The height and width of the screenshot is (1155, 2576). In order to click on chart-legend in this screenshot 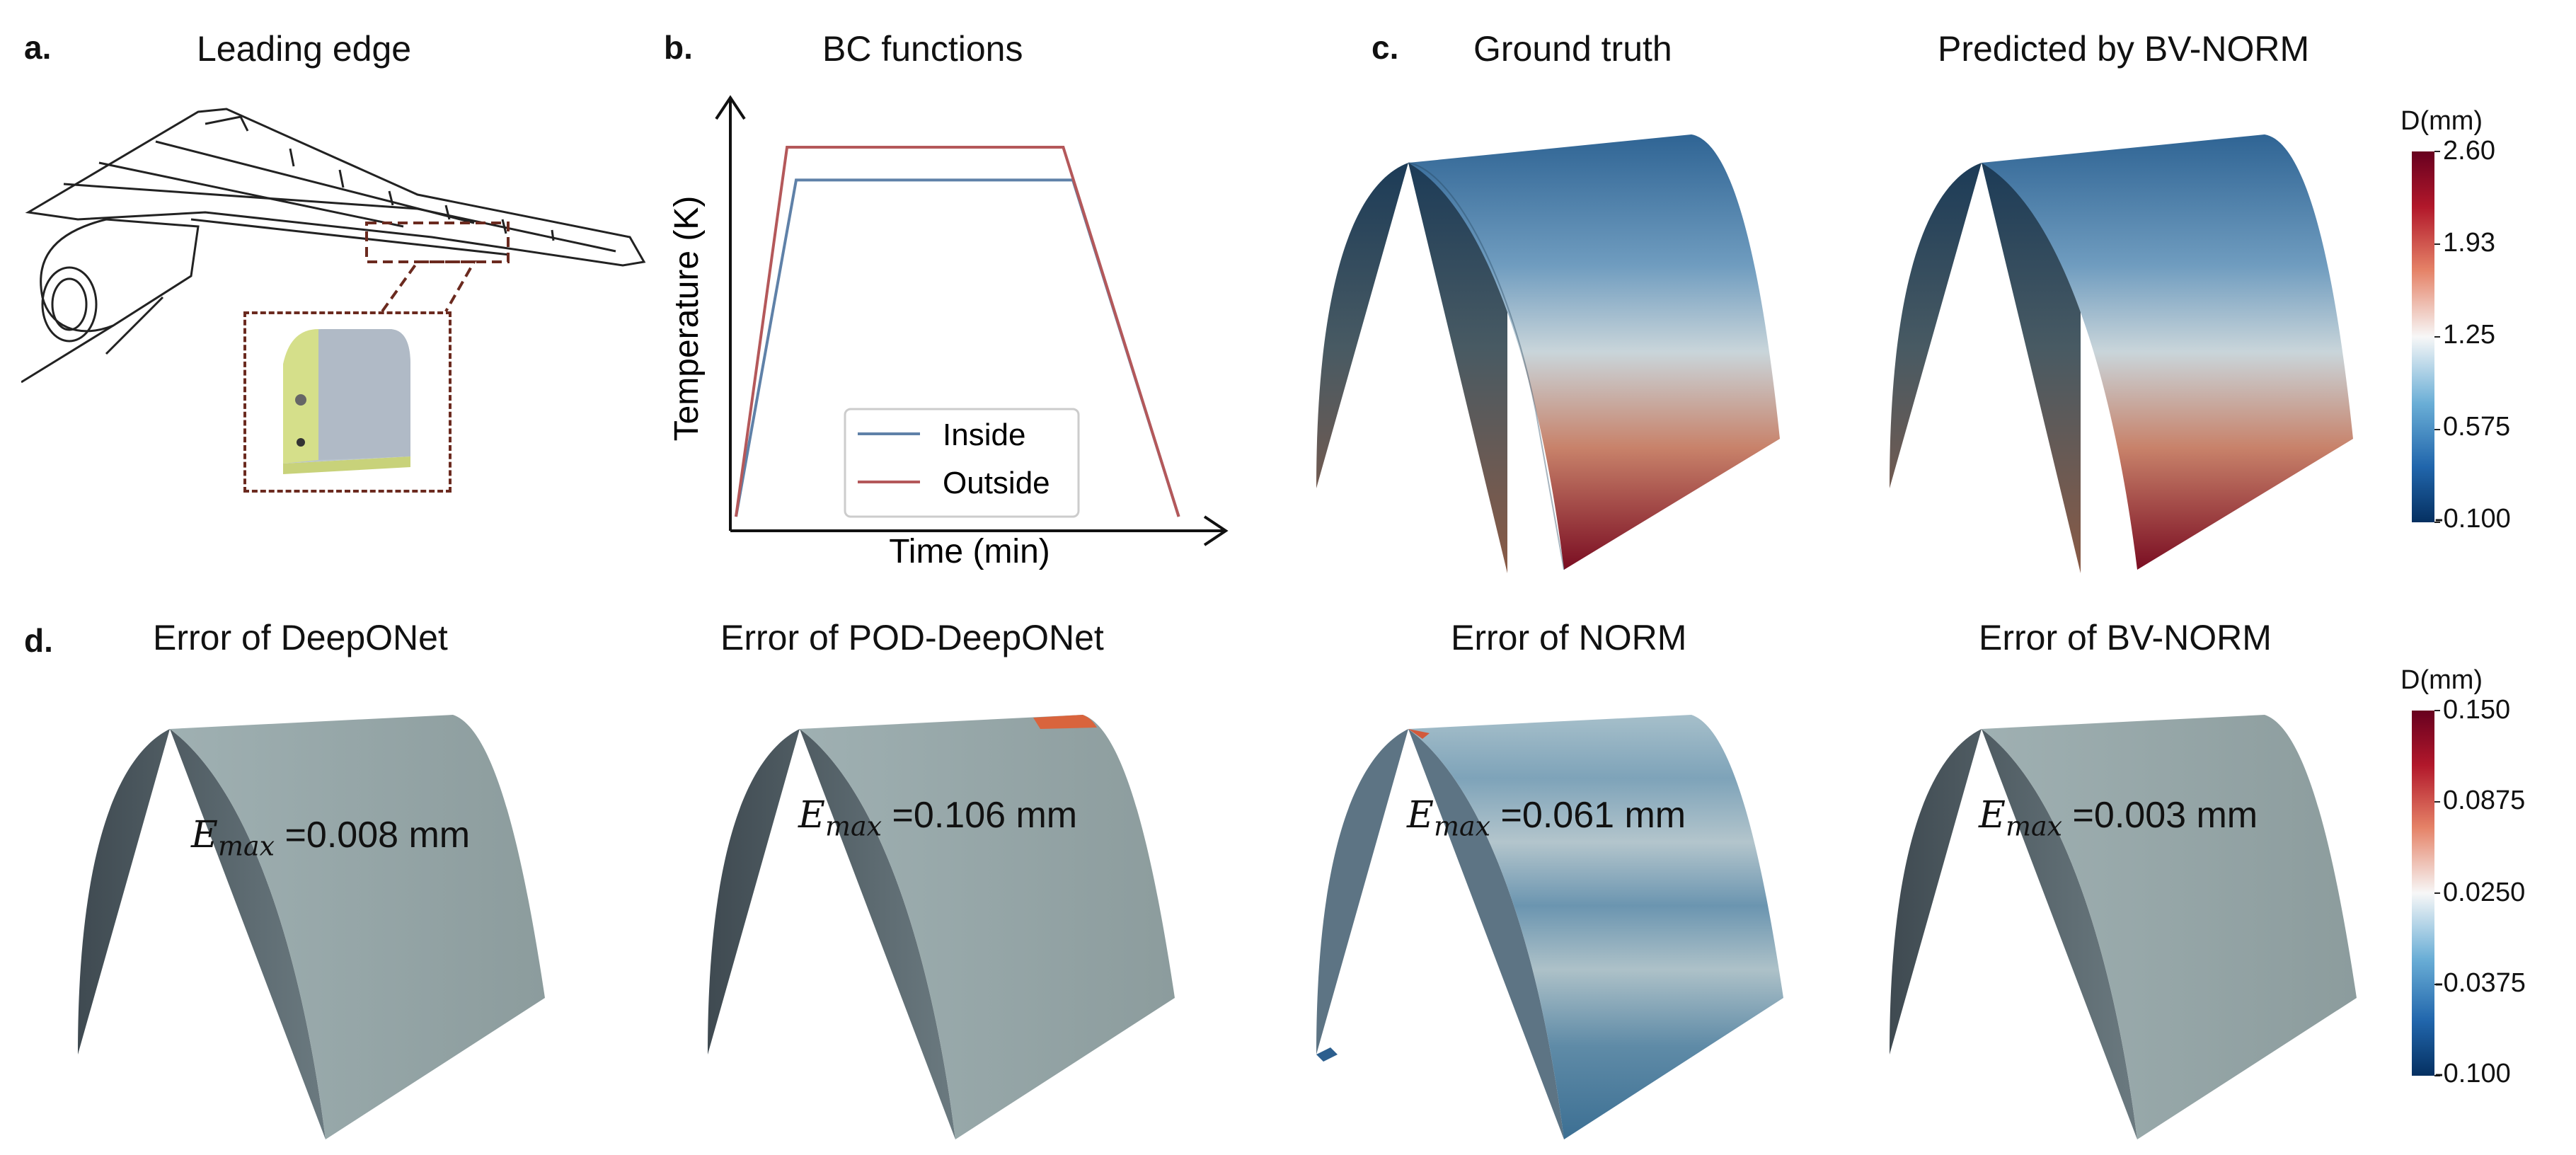, I will do `click(962, 463)`.